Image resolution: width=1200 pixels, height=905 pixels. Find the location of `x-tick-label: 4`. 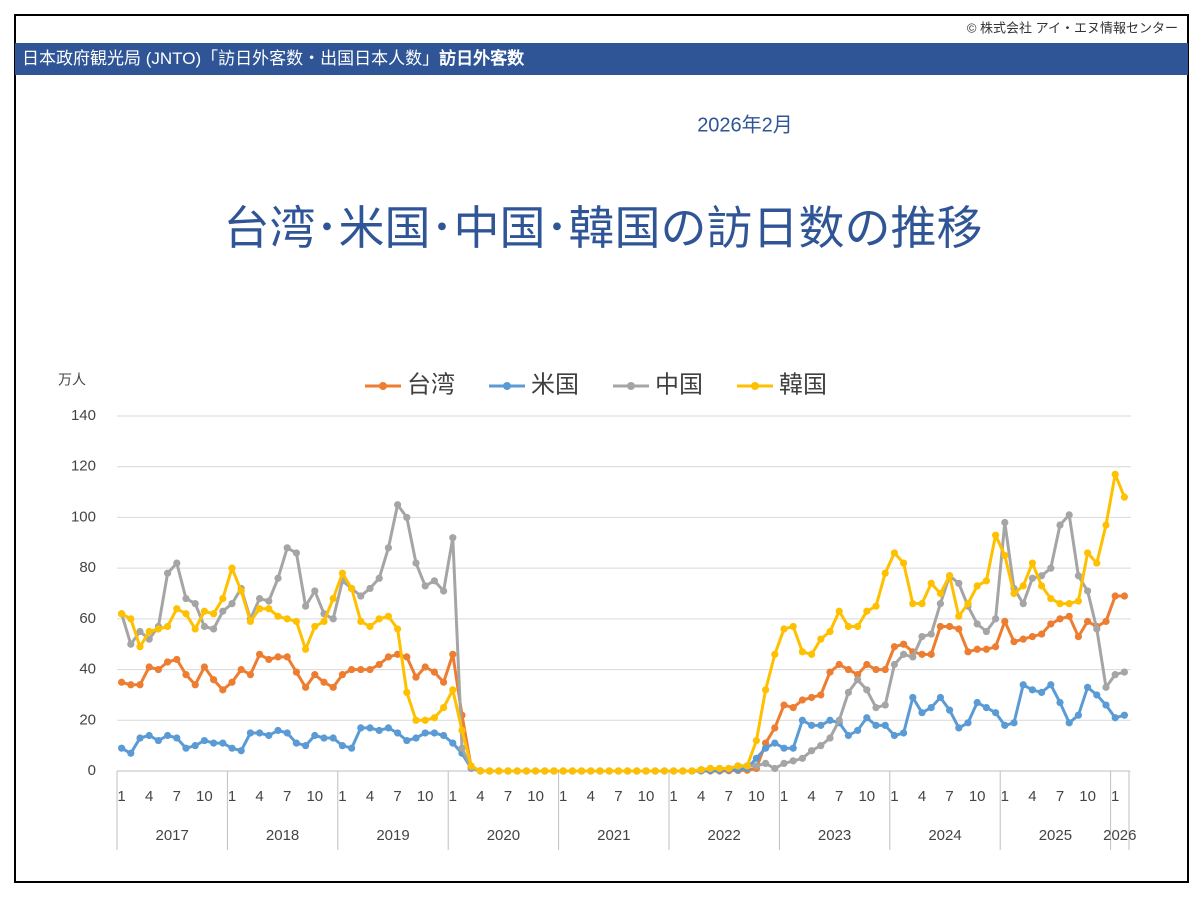

x-tick-label: 4 is located at coordinates (1032, 796).